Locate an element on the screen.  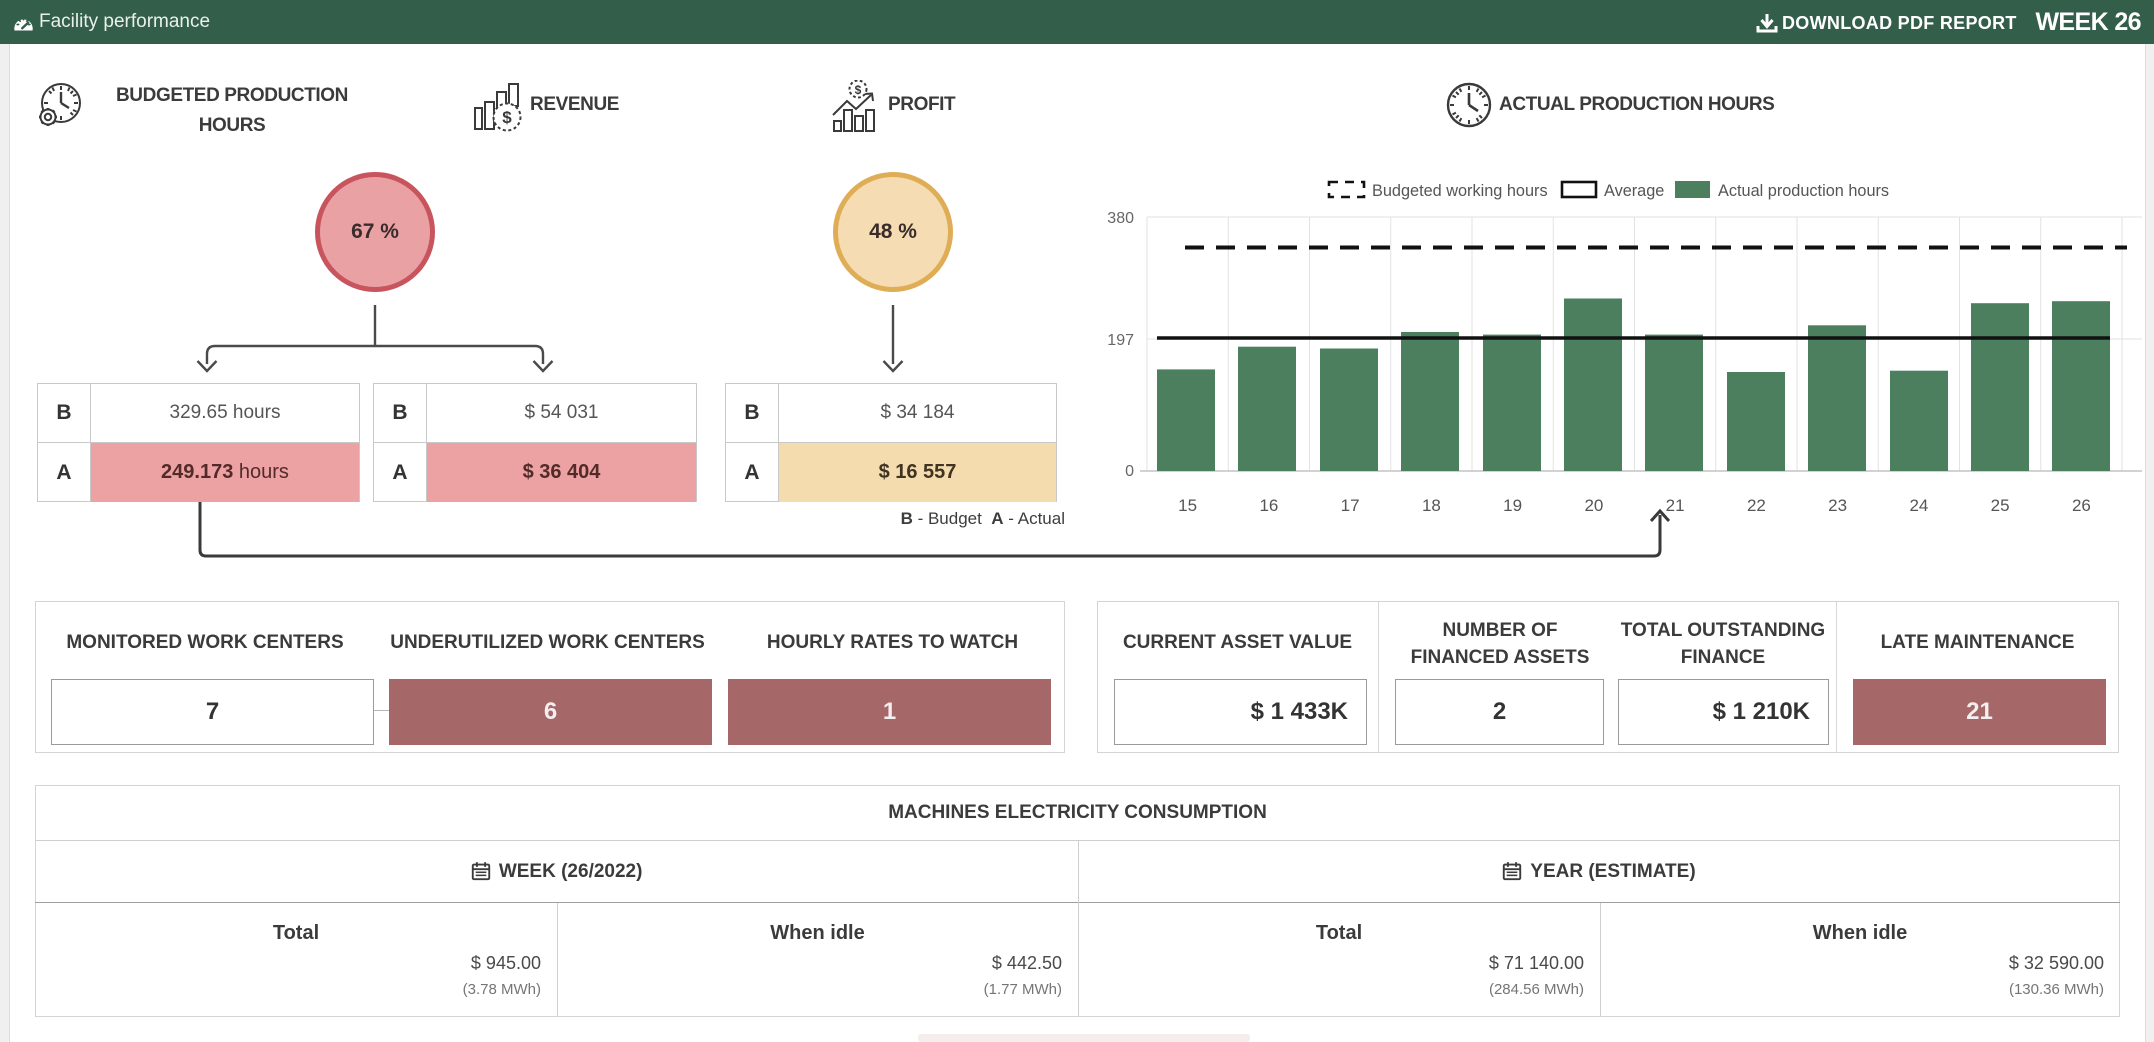
svg-text: Budgeted working hours is located at coordinates (1460, 191).